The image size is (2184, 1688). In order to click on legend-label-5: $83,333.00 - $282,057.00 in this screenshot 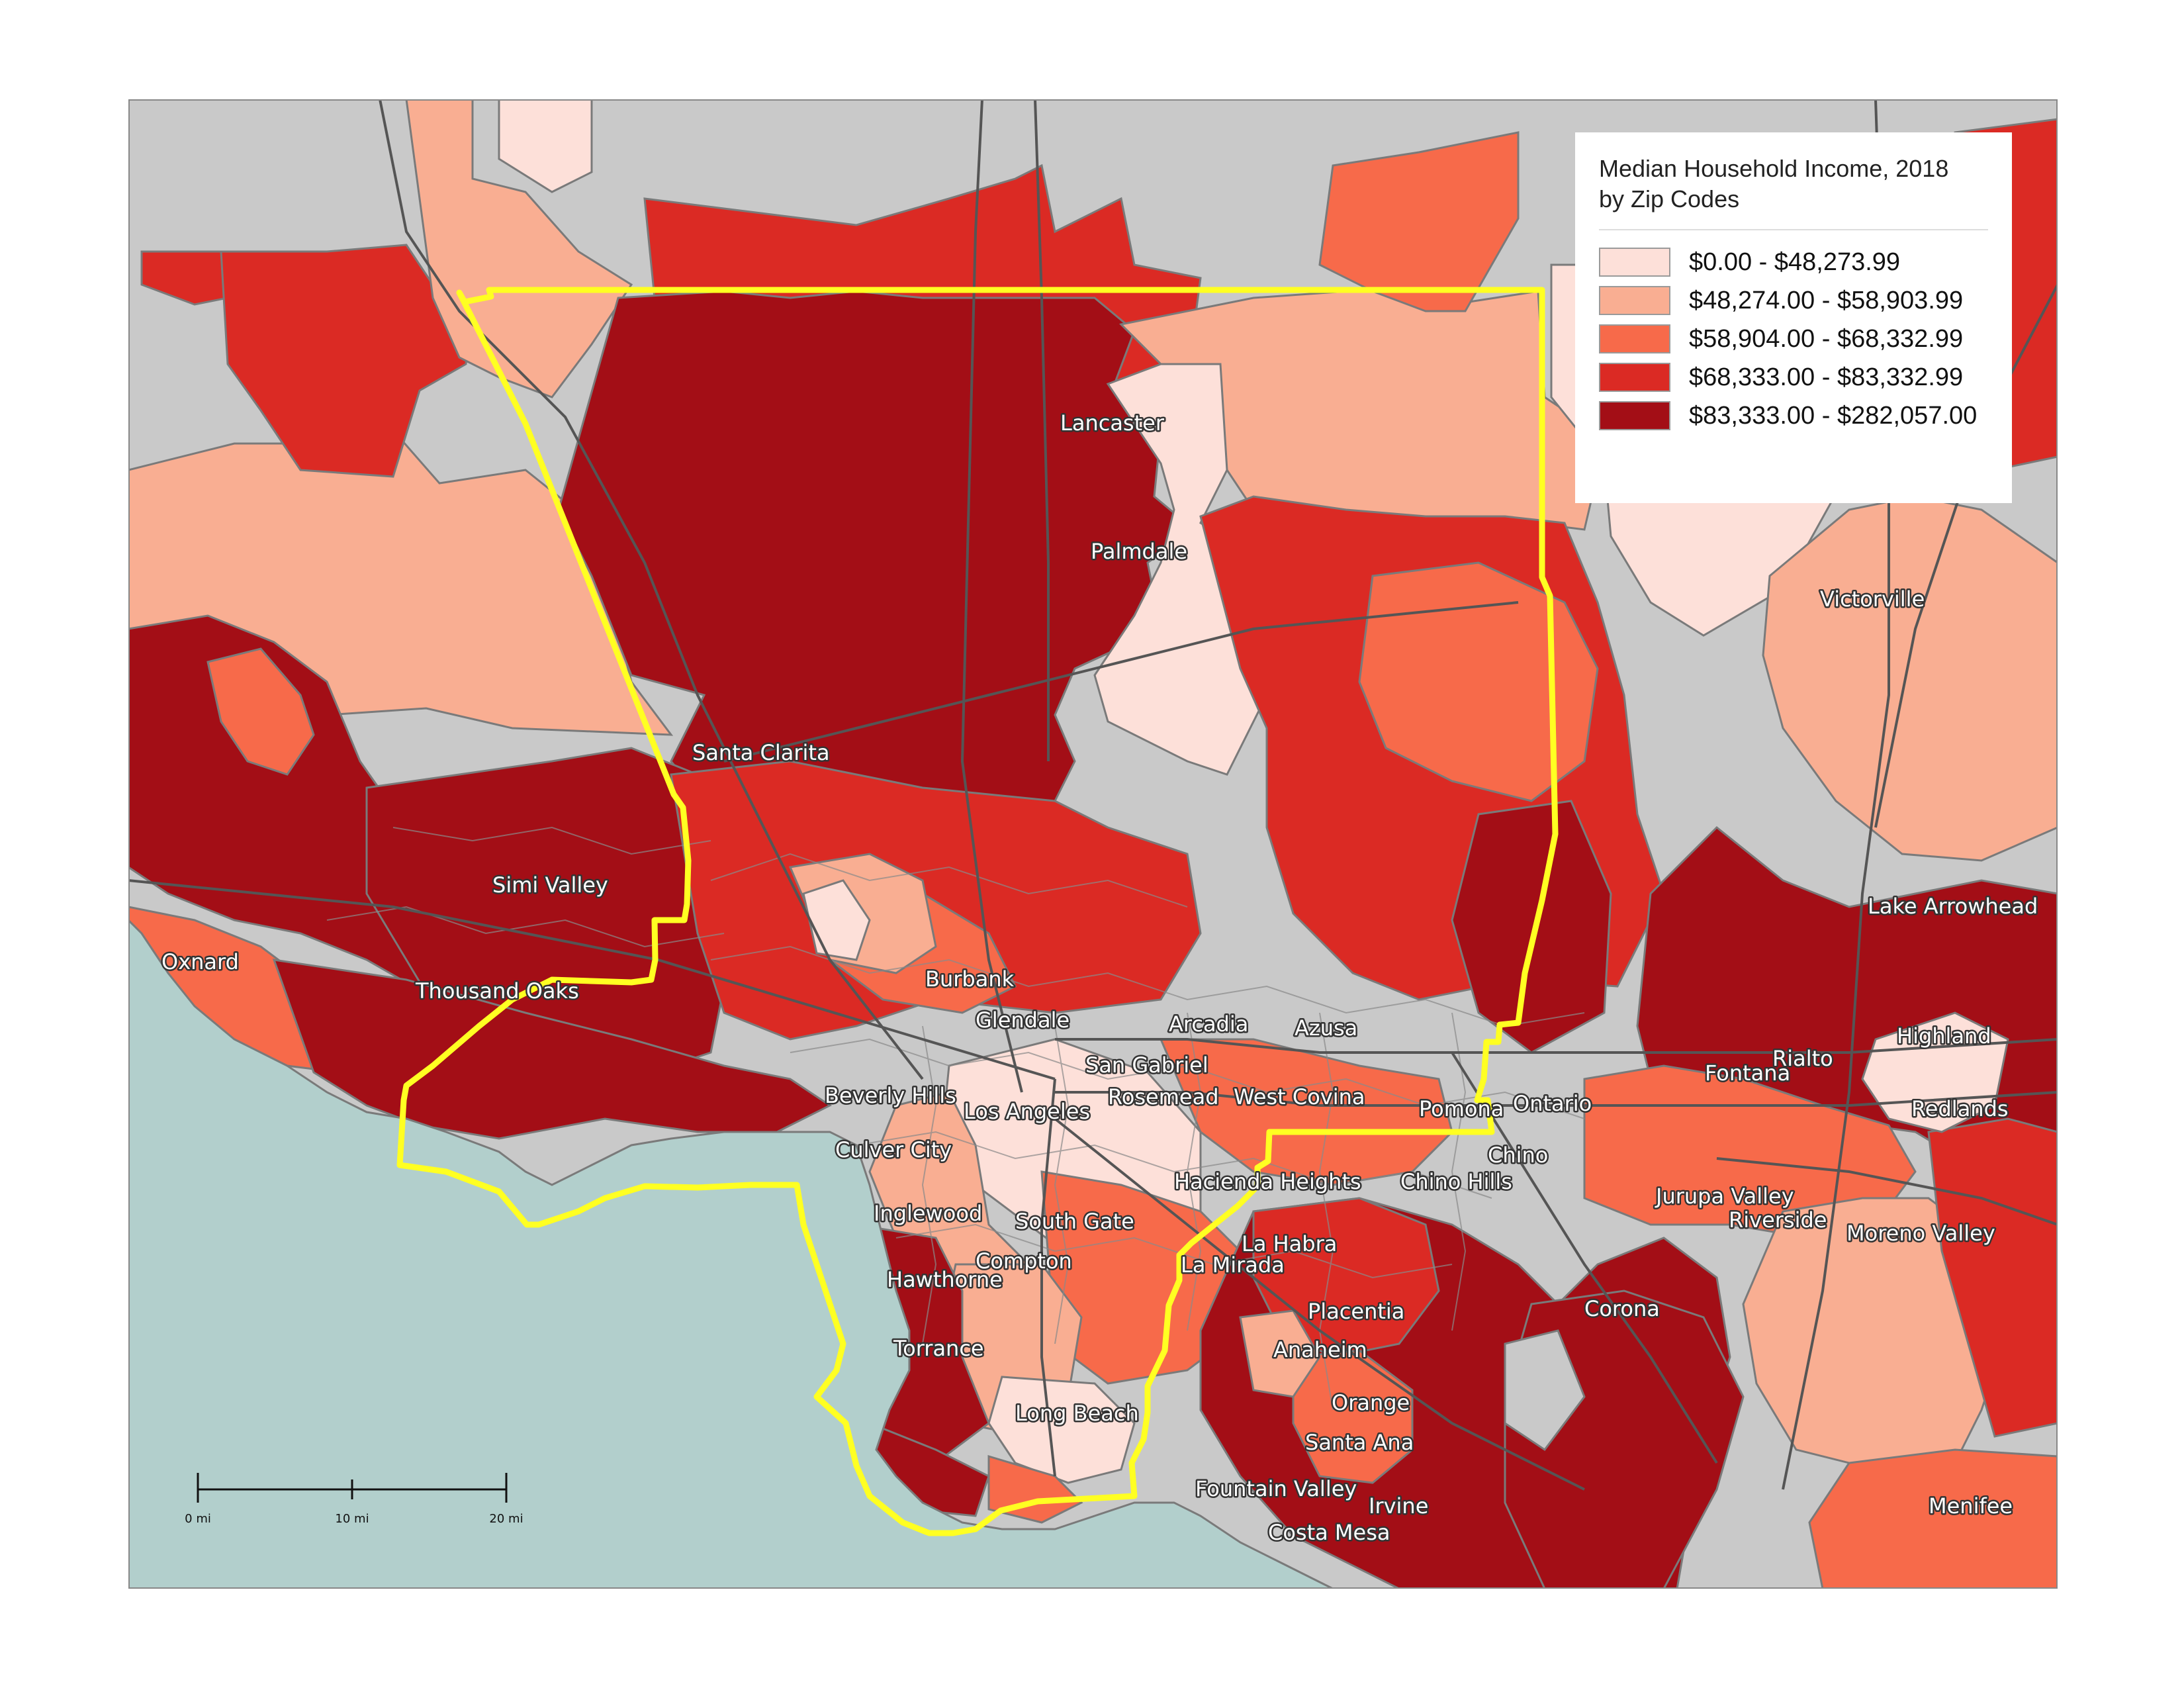, I will do `click(1834, 415)`.